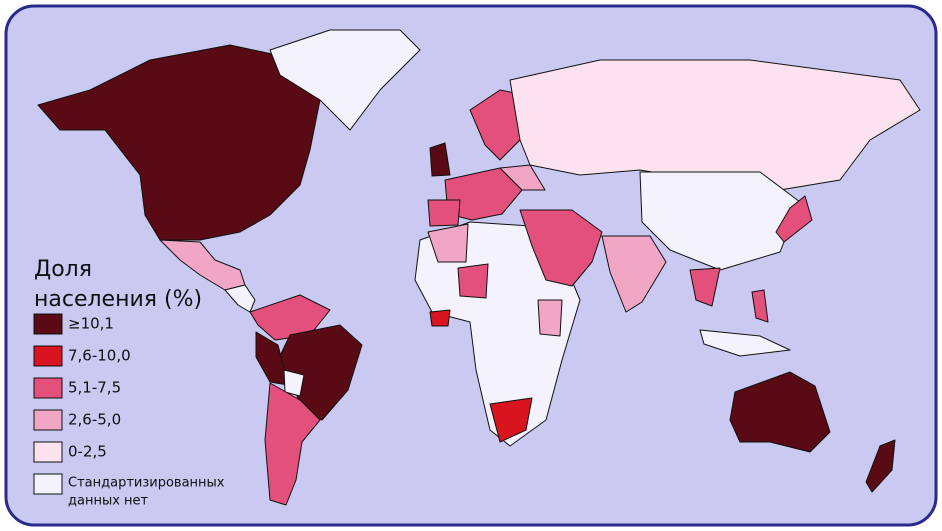 The width and height of the screenshot is (942, 531). What do you see at coordinates (511, 420) in the screenshot?
I see `south-africa` at bounding box center [511, 420].